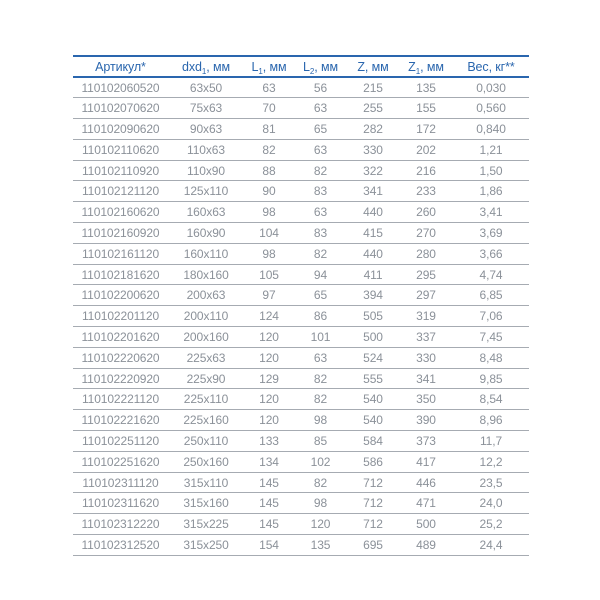 The width and height of the screenshot is (600, 600). Describe the element at coordinates (120, 232) in the screenshot. I see `cell-article: 110102160920` at that location.